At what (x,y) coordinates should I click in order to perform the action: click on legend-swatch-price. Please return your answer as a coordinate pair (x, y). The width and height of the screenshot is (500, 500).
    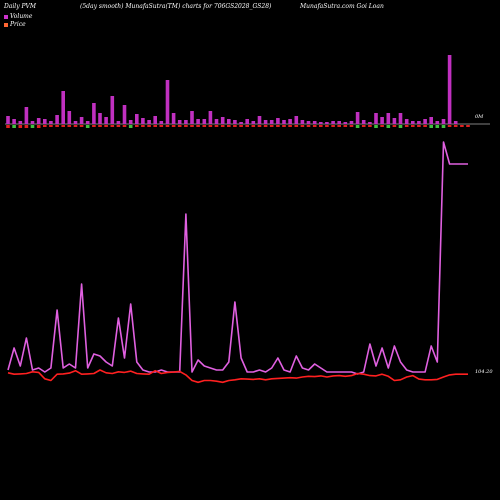
    Looking at the image, I should click on (6, 24).